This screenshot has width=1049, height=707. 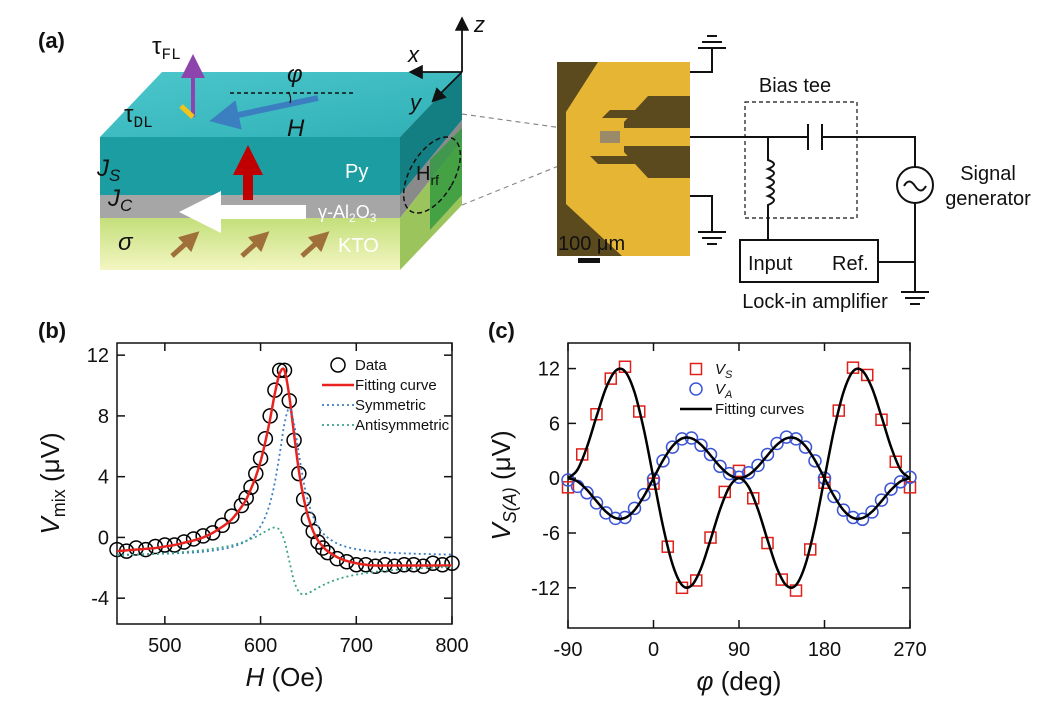 I want to click on arrows, so click(x=384, y=137).